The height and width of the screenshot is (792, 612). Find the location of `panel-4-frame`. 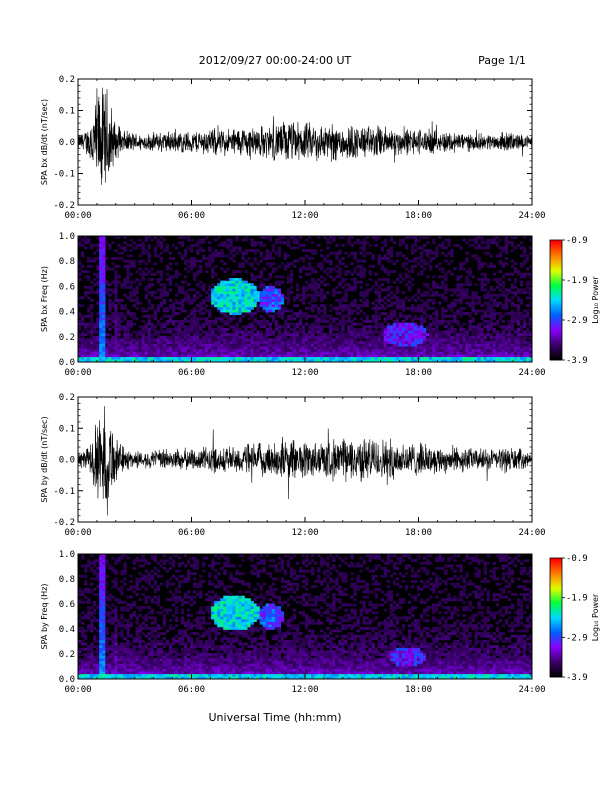

panel-4-frame is located at coordinates (305, 616).